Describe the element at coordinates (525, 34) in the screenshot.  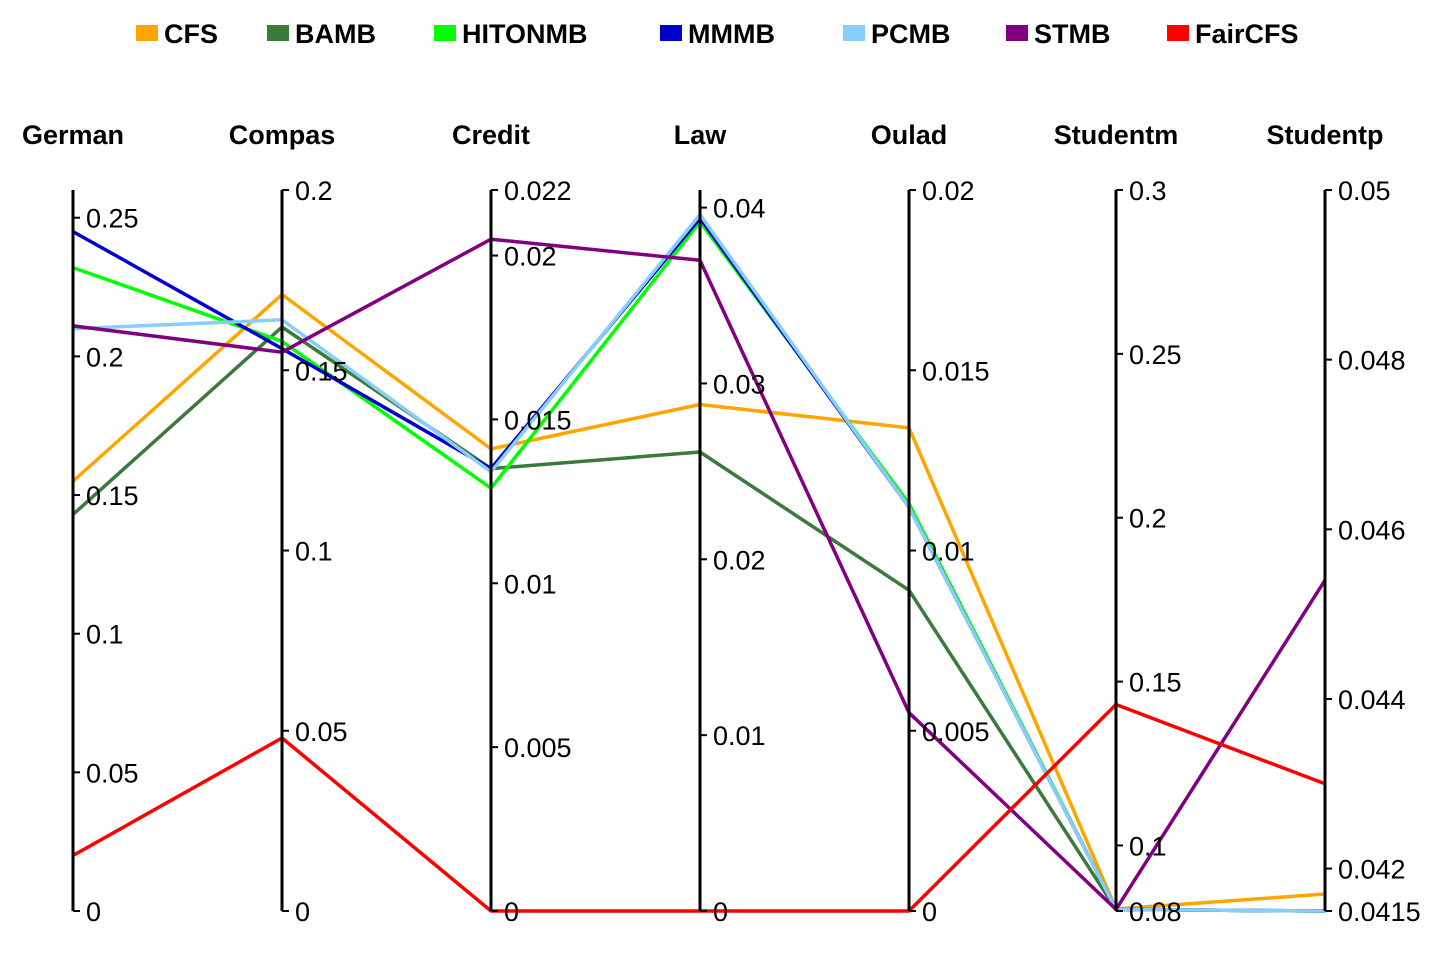
I see `legend-label: HITONMB` at that location.